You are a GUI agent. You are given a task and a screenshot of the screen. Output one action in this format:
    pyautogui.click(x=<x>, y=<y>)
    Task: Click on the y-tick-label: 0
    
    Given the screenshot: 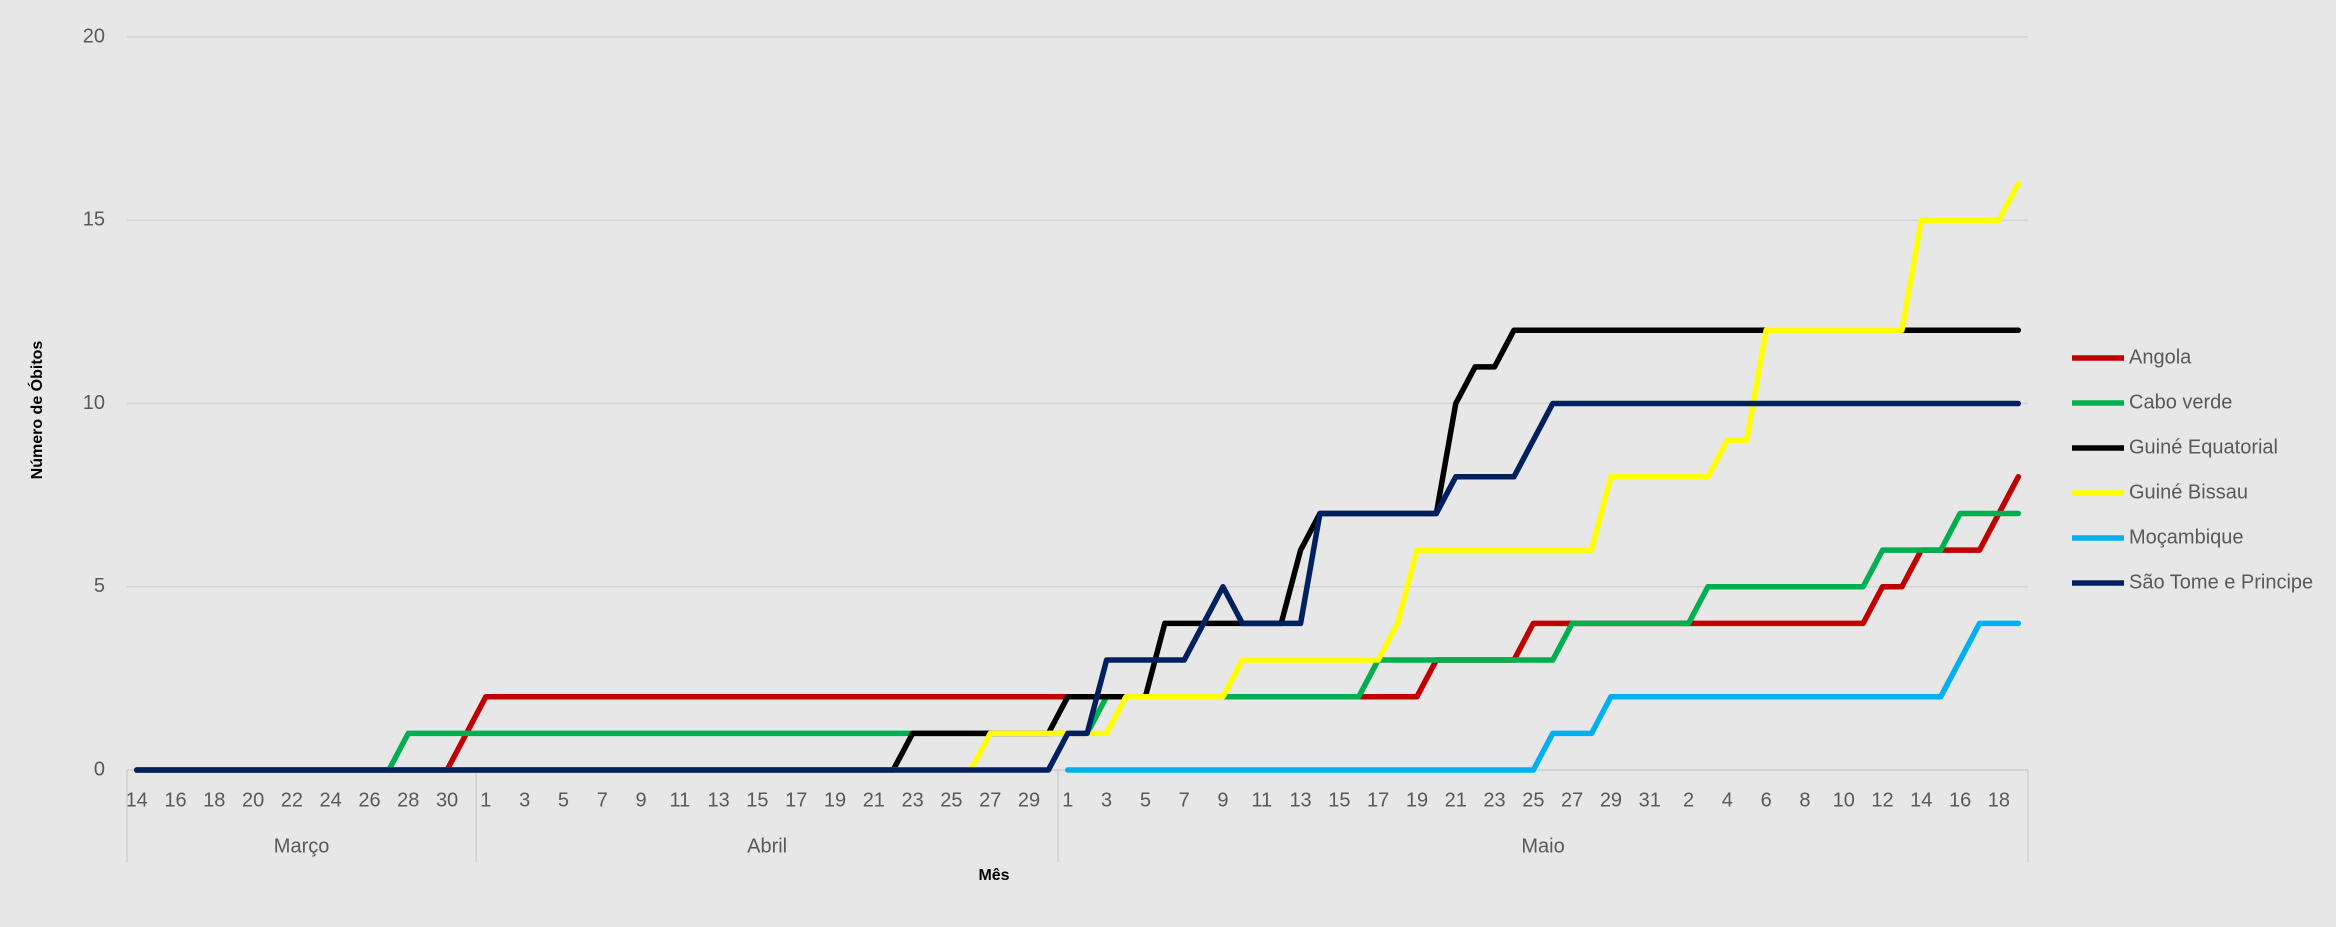 What is the action you would take?
    pyautogui.click(x=99, y=769)
    